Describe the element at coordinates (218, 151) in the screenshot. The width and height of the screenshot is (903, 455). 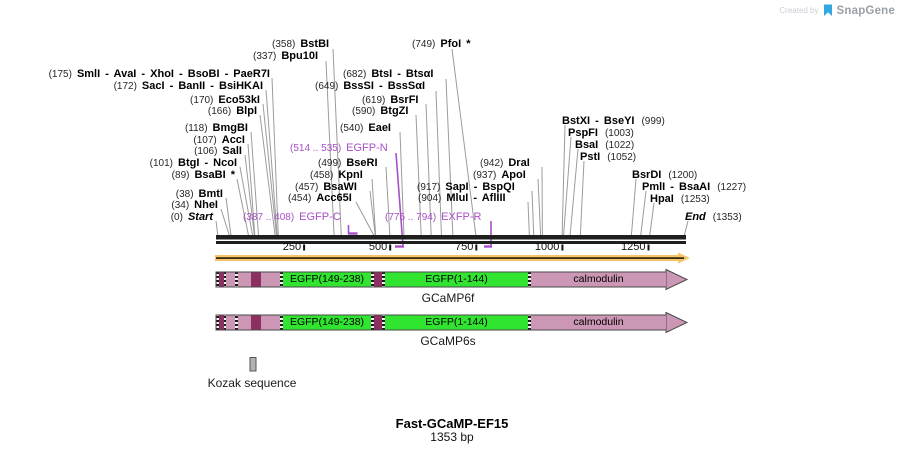
I see `enzyme-label: (106) SalI` at that location.